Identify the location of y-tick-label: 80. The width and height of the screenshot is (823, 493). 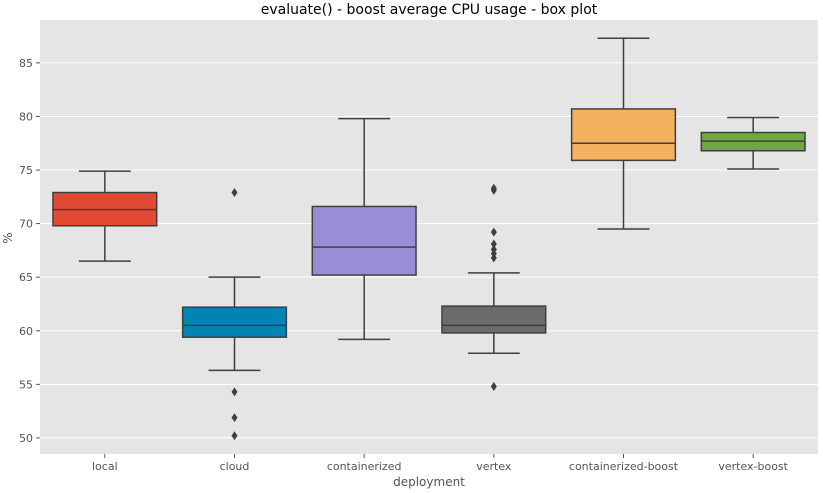
(26, 116).